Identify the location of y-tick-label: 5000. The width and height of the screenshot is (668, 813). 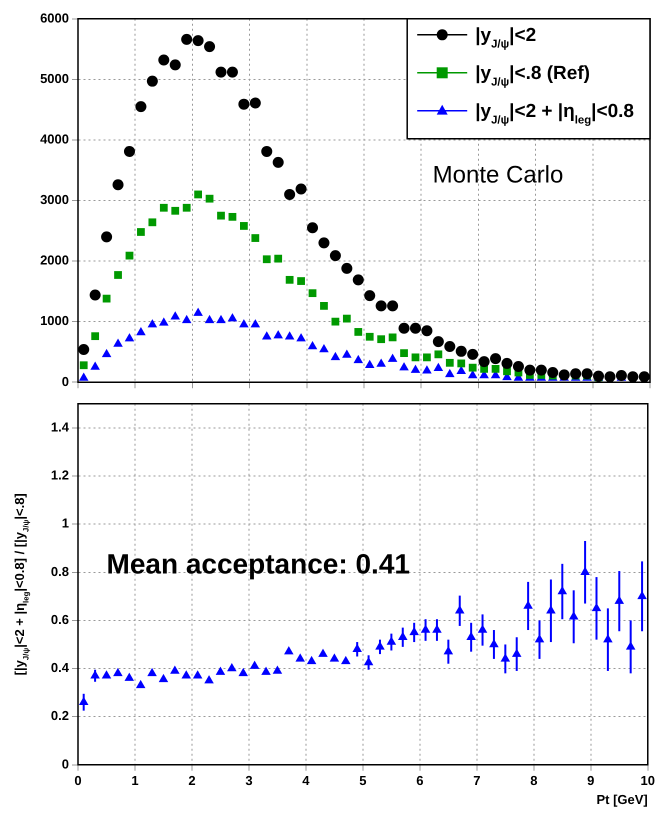
(54, 78).